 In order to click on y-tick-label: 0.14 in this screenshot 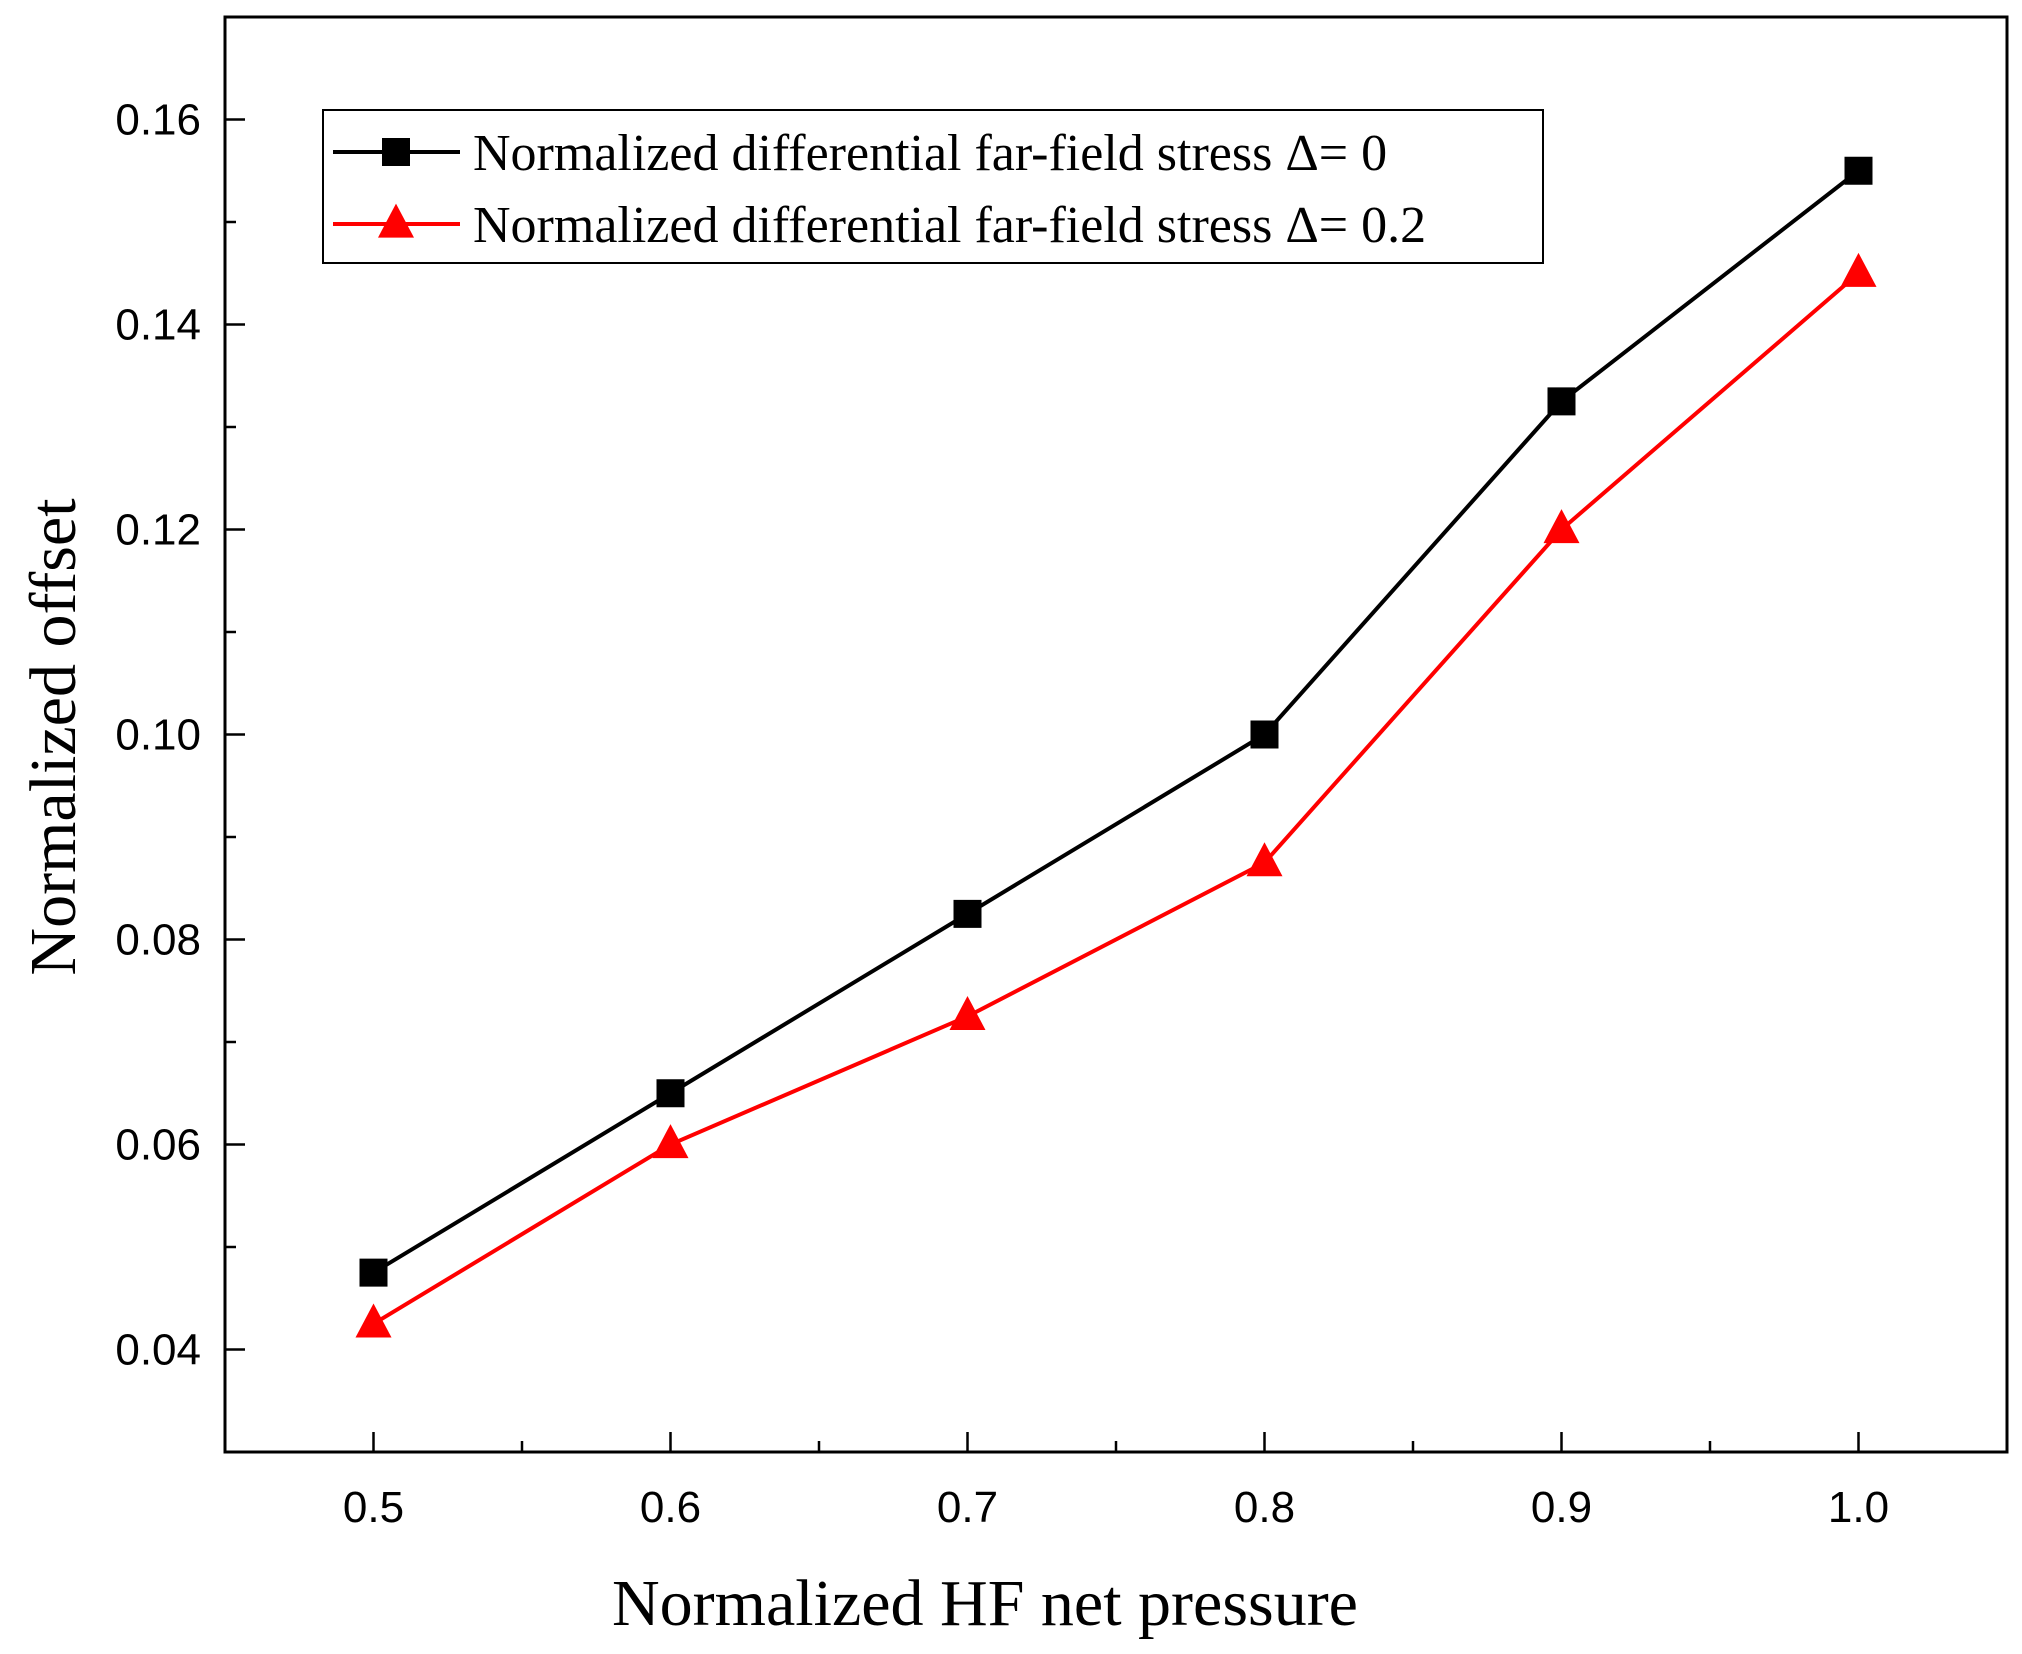, I will do `click(158, 325)`.